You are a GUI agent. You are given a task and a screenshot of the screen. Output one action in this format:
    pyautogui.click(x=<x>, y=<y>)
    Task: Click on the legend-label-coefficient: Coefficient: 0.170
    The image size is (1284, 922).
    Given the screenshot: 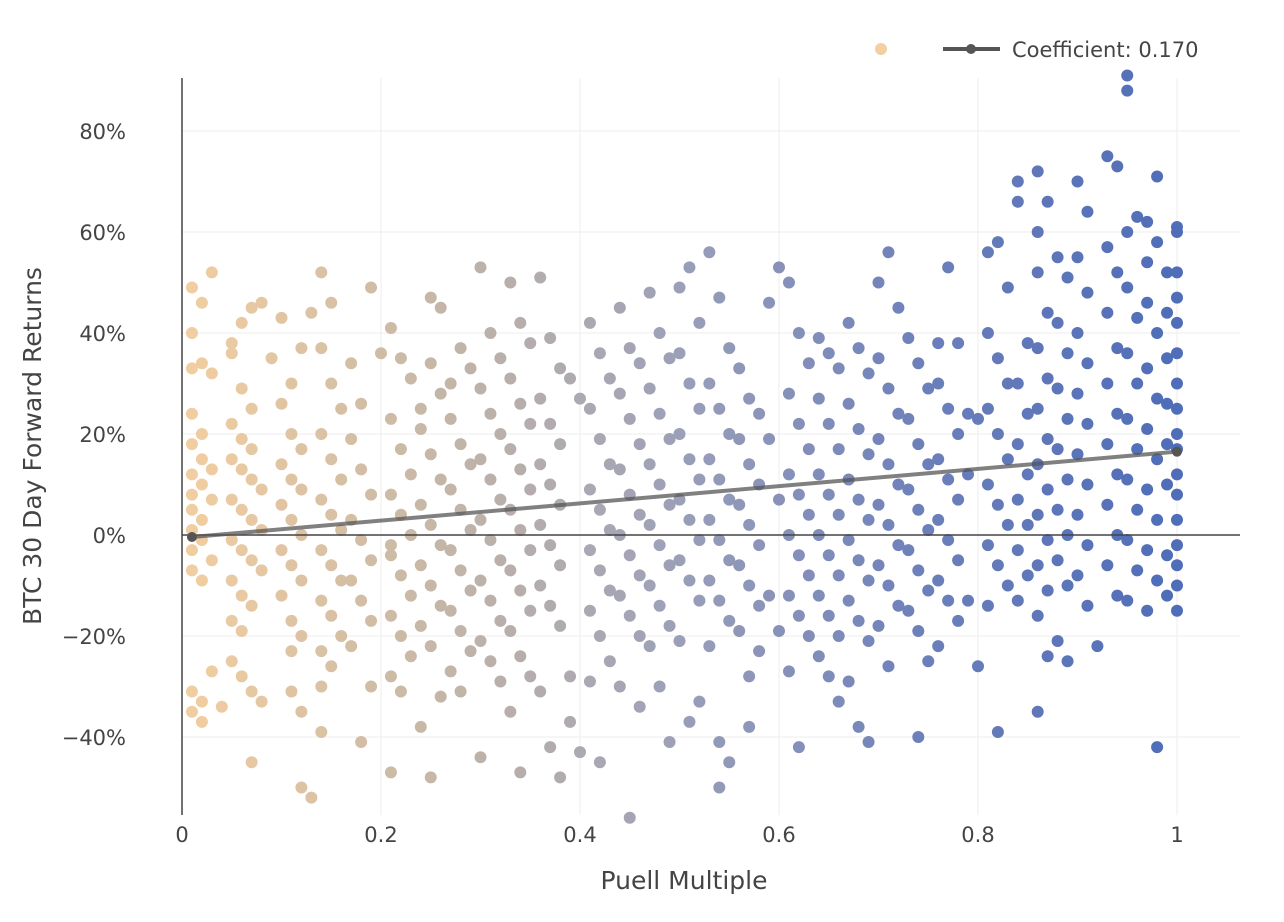 What is the action you would take?
    pyautogui.click(x=1105, y=50)
    